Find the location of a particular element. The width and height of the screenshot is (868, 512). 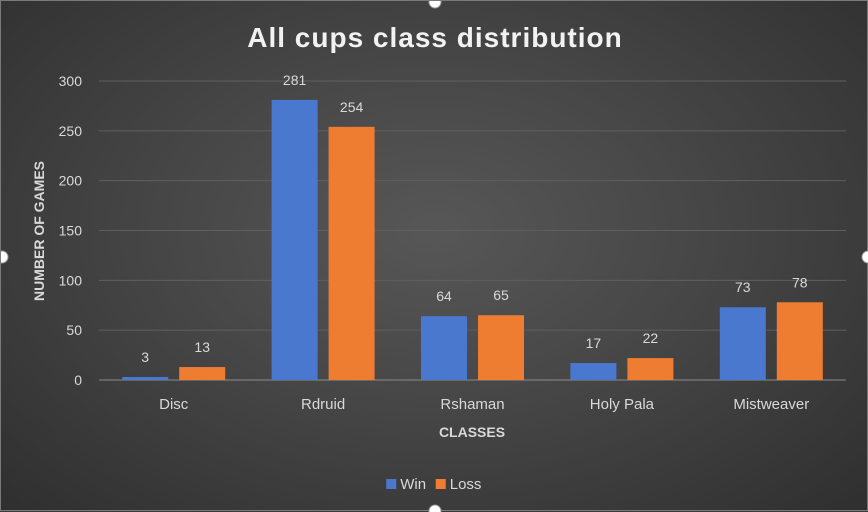

y-axis-title: NUMBER OF GAMES is located at coordinates (39, 231).